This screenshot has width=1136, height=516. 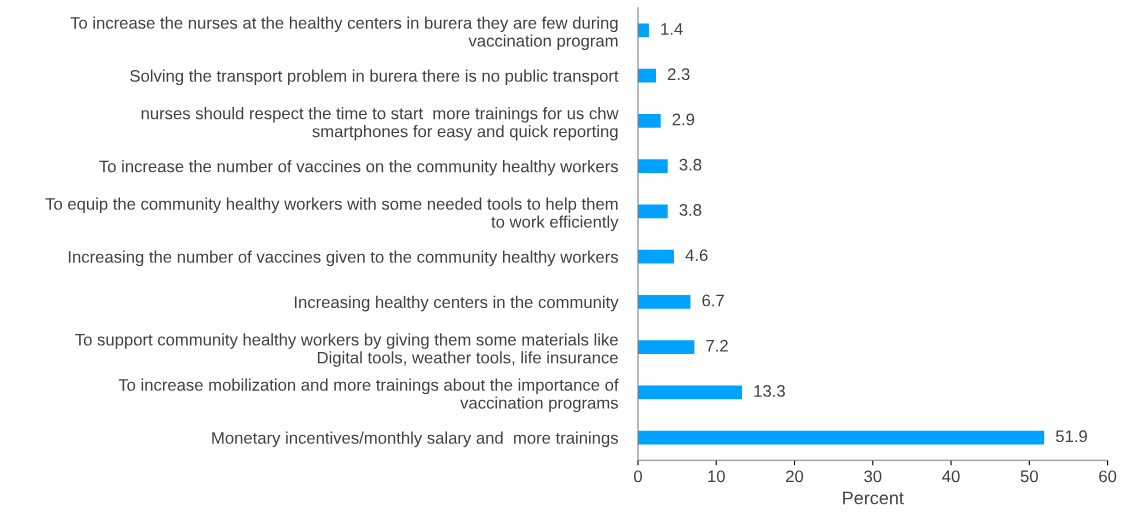 I want to click on data-label: 7.2, so click(x=717, y=345).